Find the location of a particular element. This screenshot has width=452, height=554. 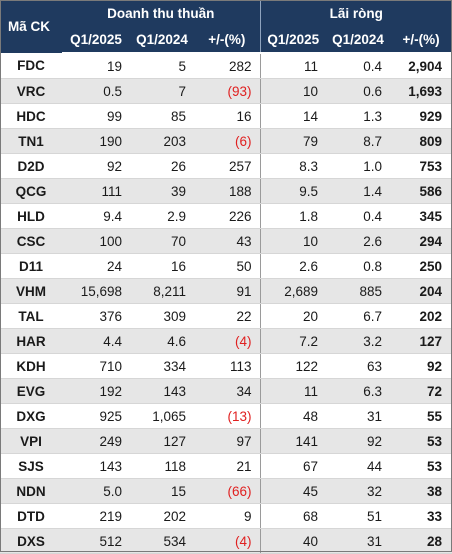

table-row: HLD 9.4 2.9 226 1.8 0.4 345 is located at coordinates (226, 216).